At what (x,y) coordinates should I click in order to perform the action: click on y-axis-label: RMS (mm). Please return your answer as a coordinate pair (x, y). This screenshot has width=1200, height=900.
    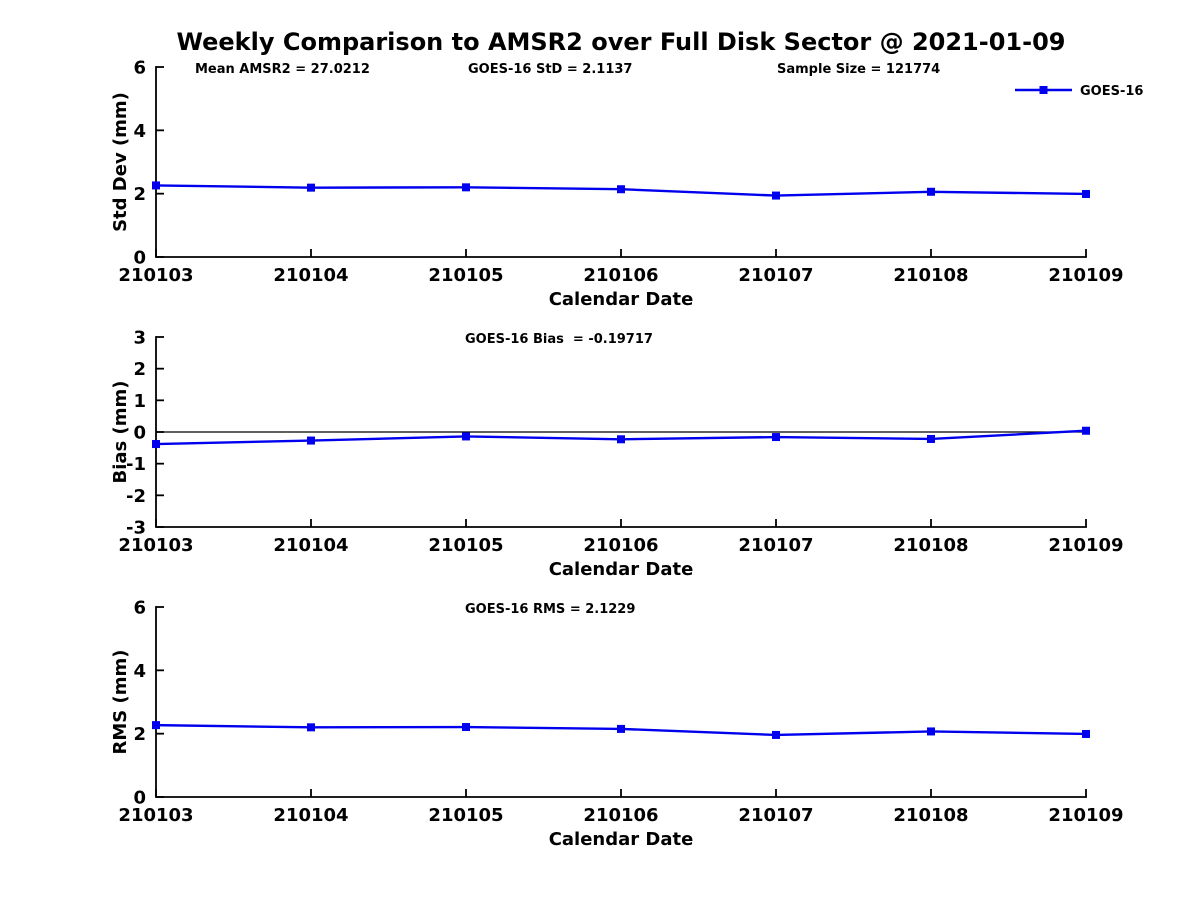
    Looking at the image, I should click on (120, 702).